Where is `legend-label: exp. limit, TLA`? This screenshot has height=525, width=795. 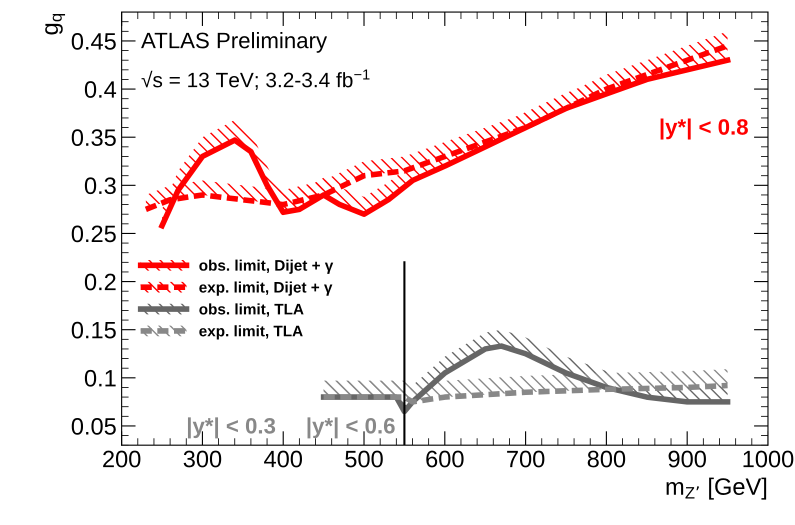
legend-label: exp. limit, TLA is located at coordinates (251, 332).